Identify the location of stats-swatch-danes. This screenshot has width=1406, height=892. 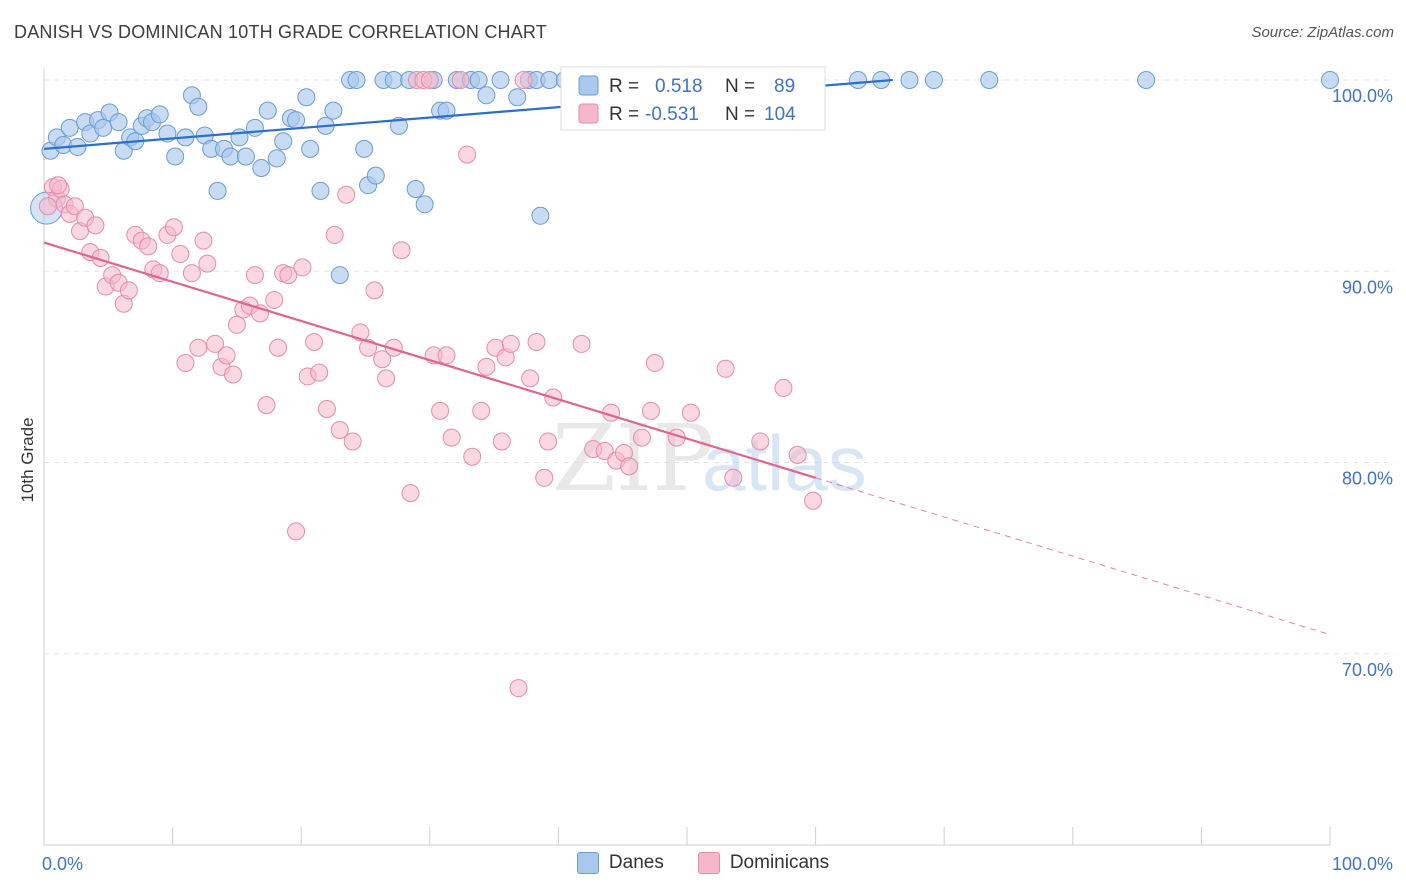
(588, 85).